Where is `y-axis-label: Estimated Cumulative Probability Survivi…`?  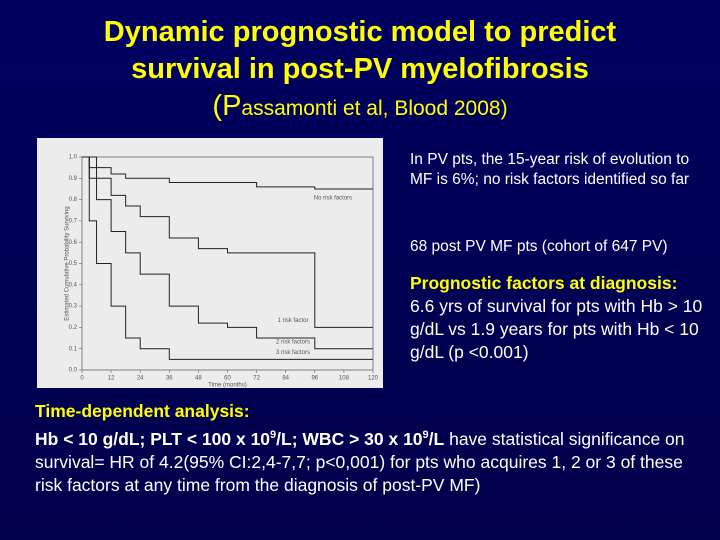
y-axis-label: Estimated Cumulative Probability Survivi… is located at coordinates (68, 263).